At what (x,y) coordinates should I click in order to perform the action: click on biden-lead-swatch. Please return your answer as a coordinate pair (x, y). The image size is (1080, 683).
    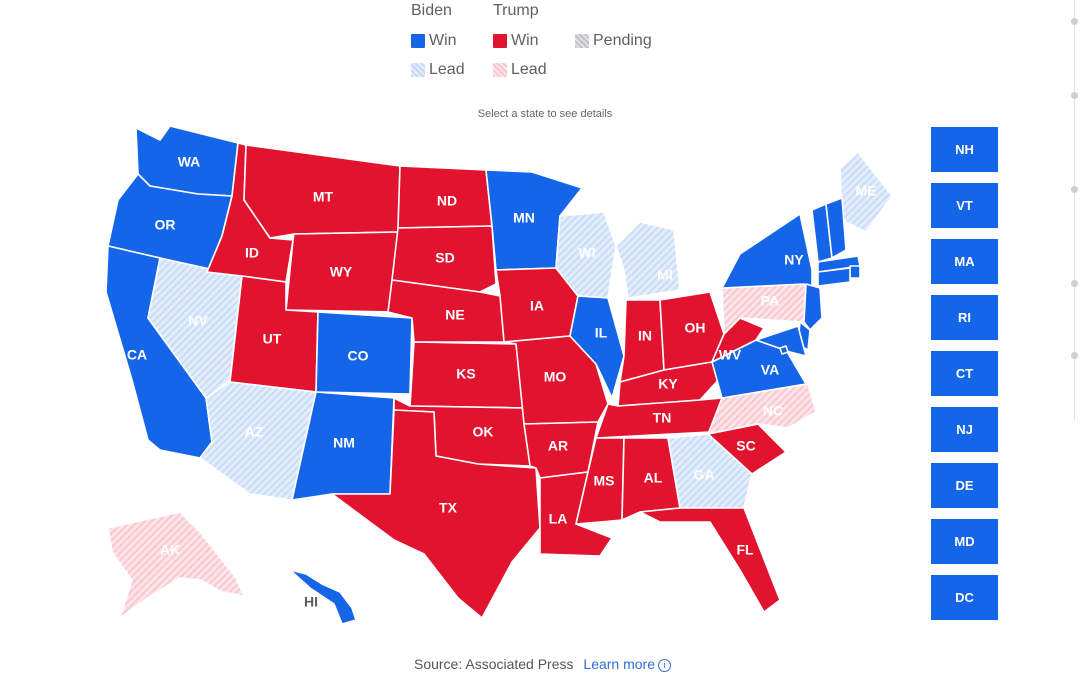
    Looking at the image, I should click on (418, 70).